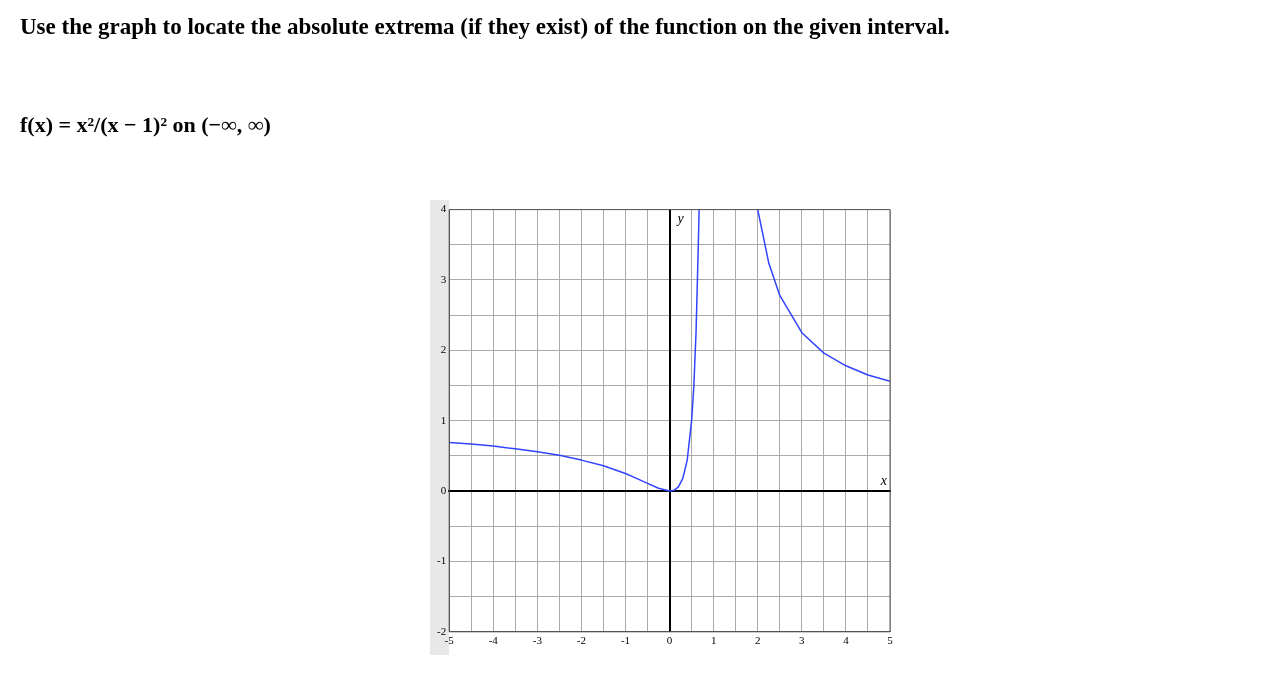 The width and height of the screenshot is (1262, 678). Describe the element at coordinates (443, 208) in the screenshot. I see `y-tick-label: 4` at that location.